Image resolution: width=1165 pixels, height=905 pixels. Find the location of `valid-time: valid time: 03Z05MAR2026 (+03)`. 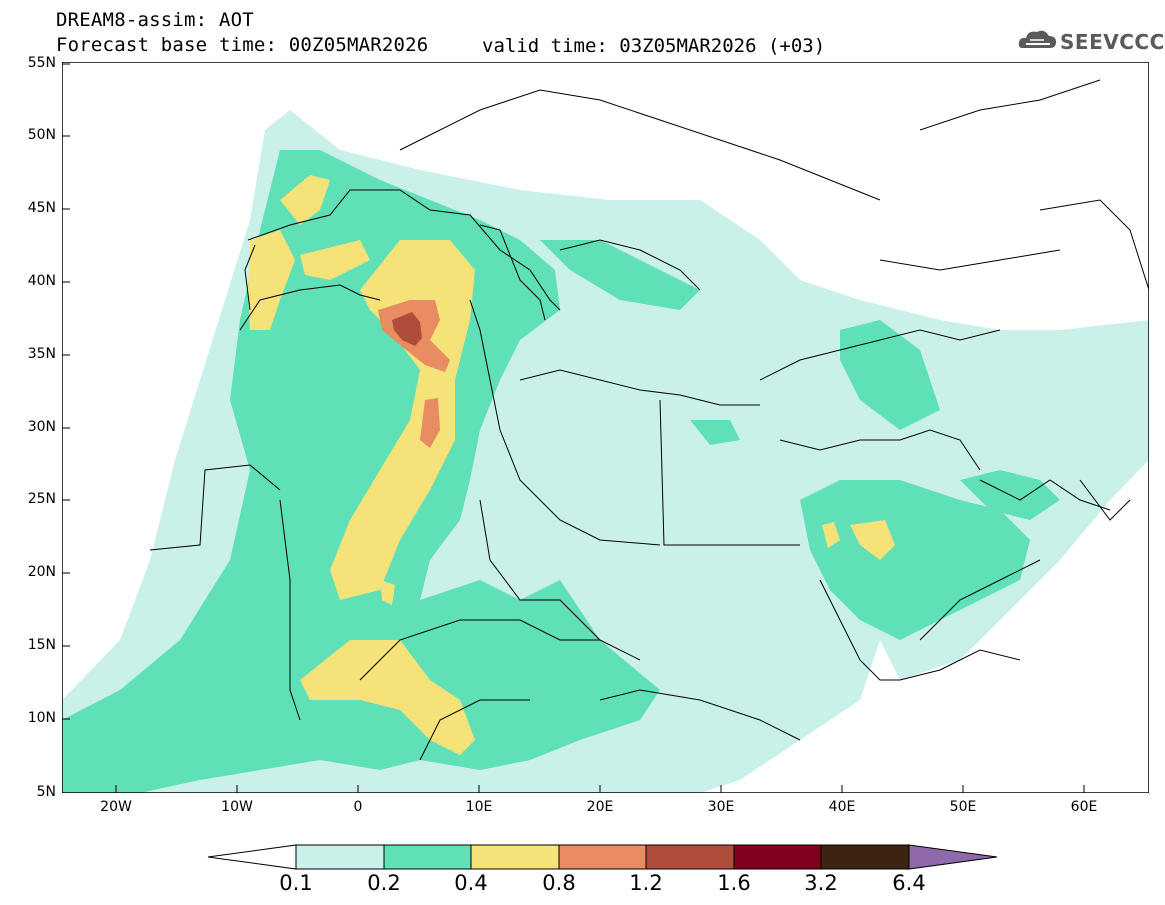

valid-time: valid time: 03Z05MAR2026 (+03) is located at coordinates (654, 46).